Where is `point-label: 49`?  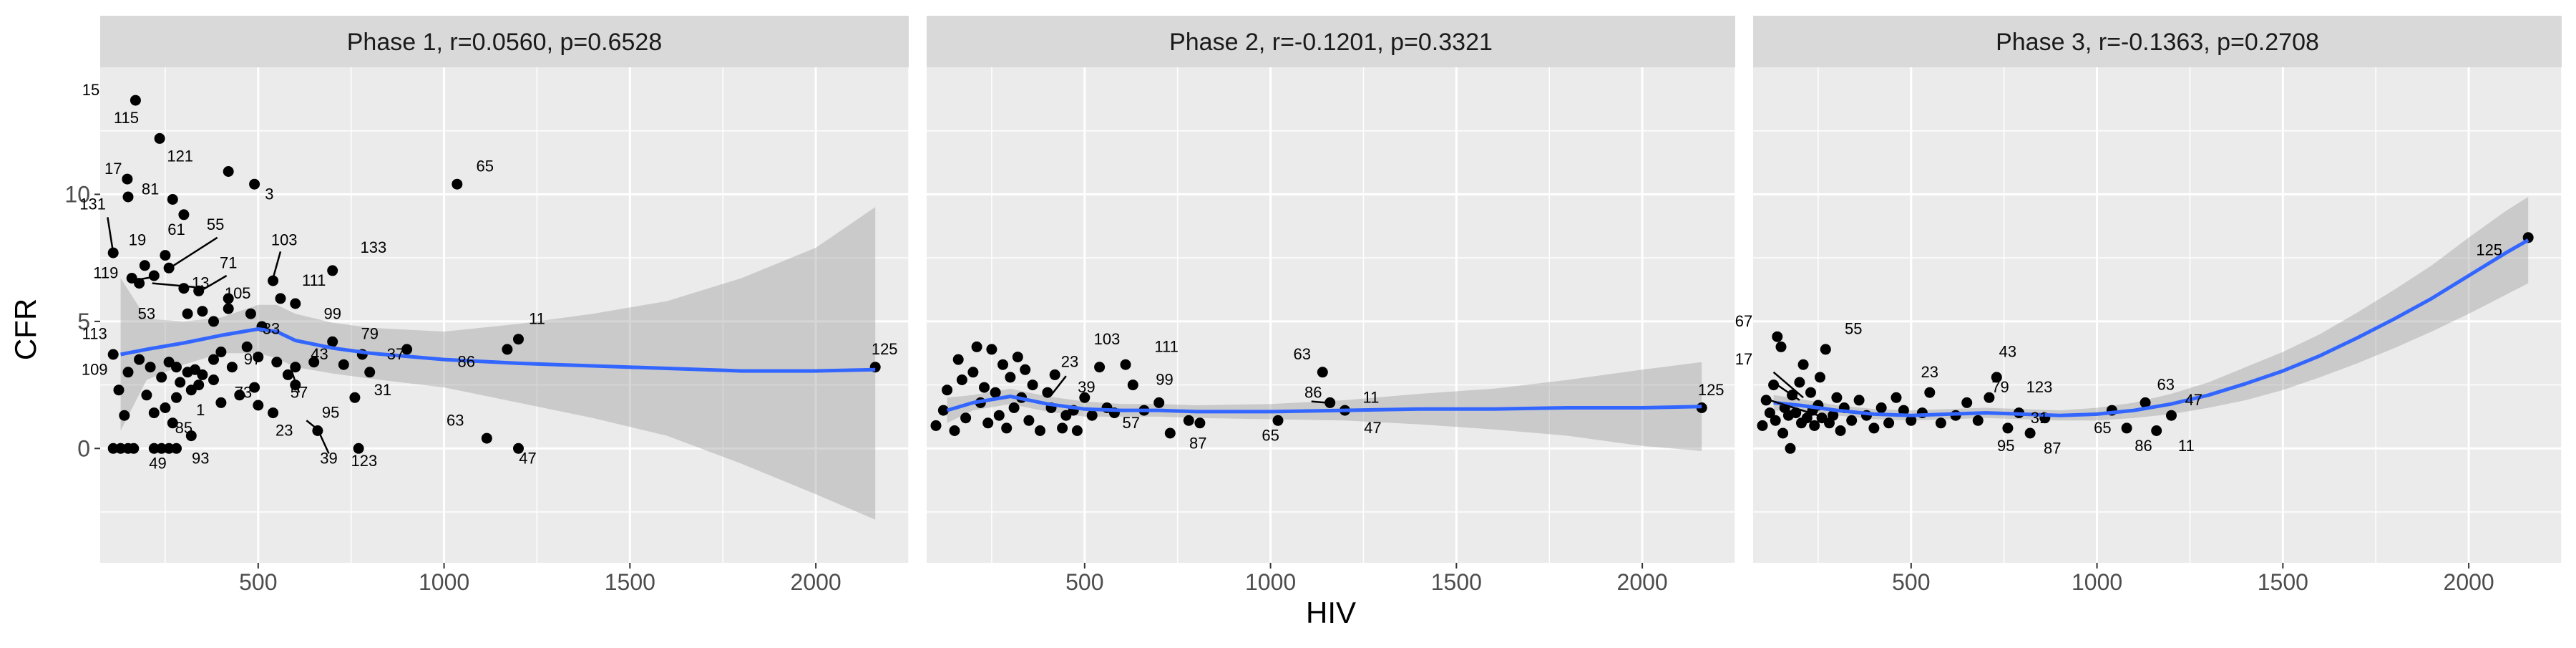
point-label: 49 is located at coordinates (157, 464).